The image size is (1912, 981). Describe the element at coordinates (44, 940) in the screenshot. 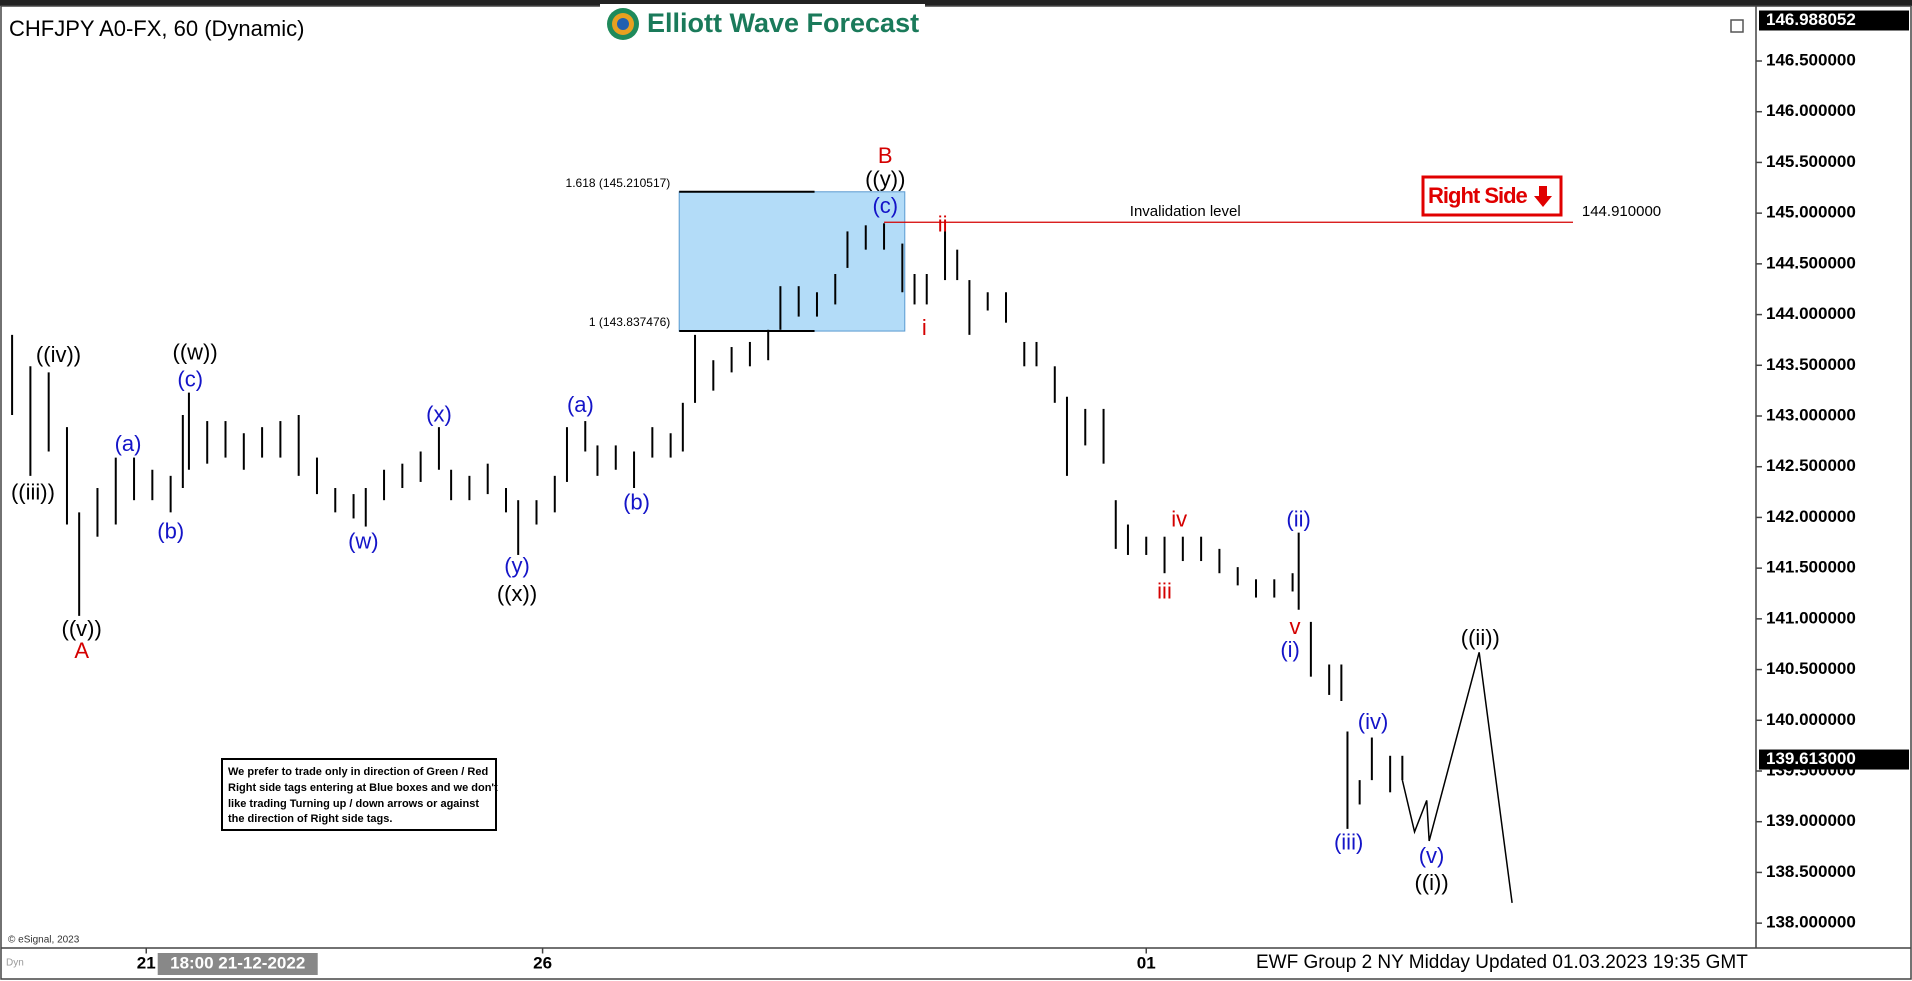

I see `copyright: © eSignal, 2023` at that location.